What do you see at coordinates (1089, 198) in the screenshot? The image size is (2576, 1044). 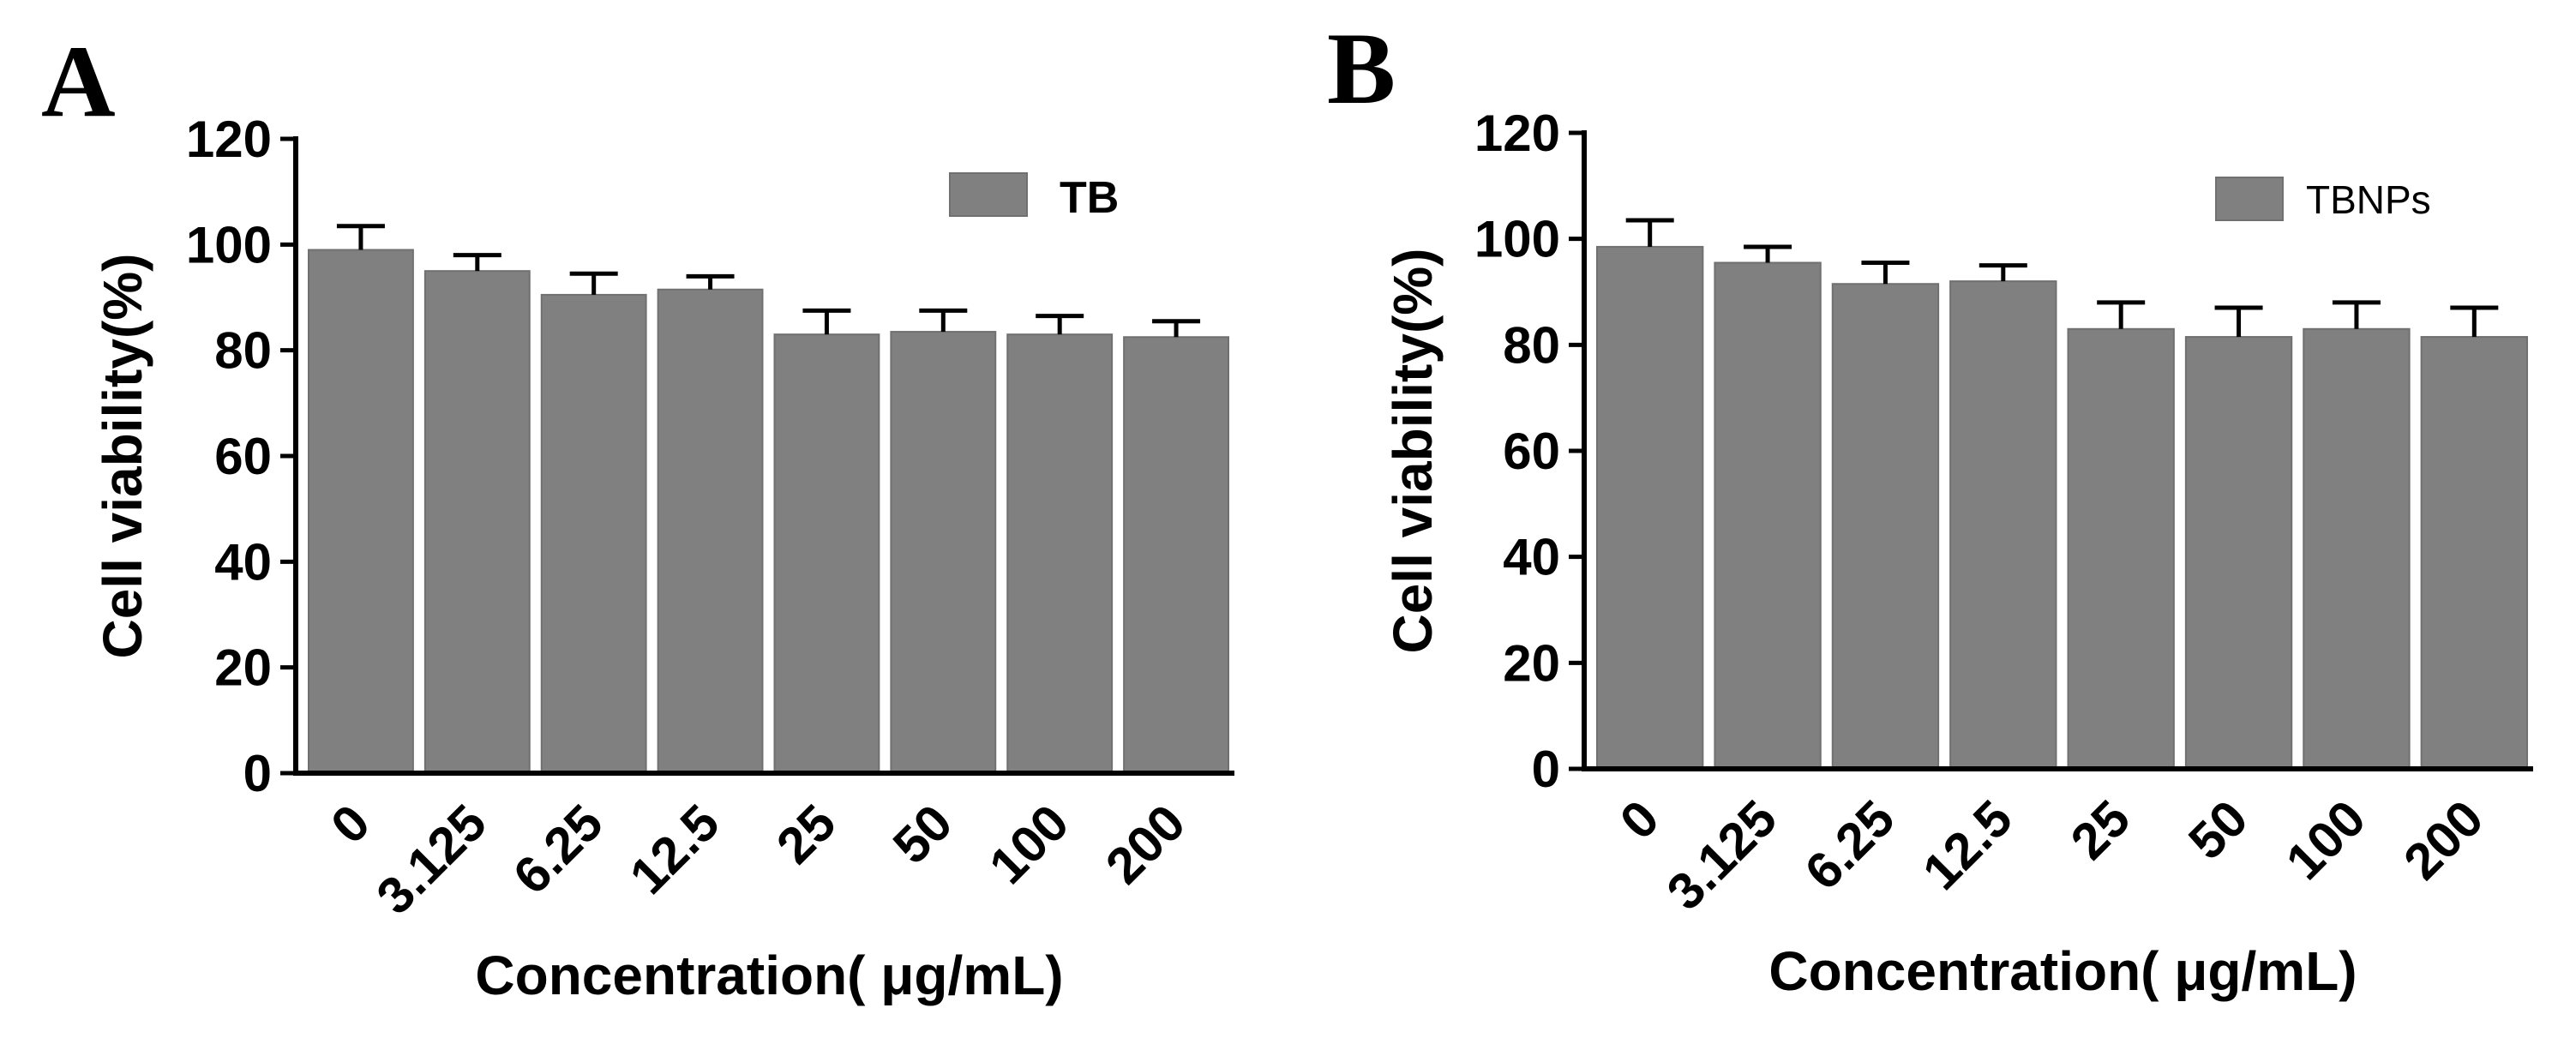 I see `legend-label: TB` at bounding box center [1089, 198].